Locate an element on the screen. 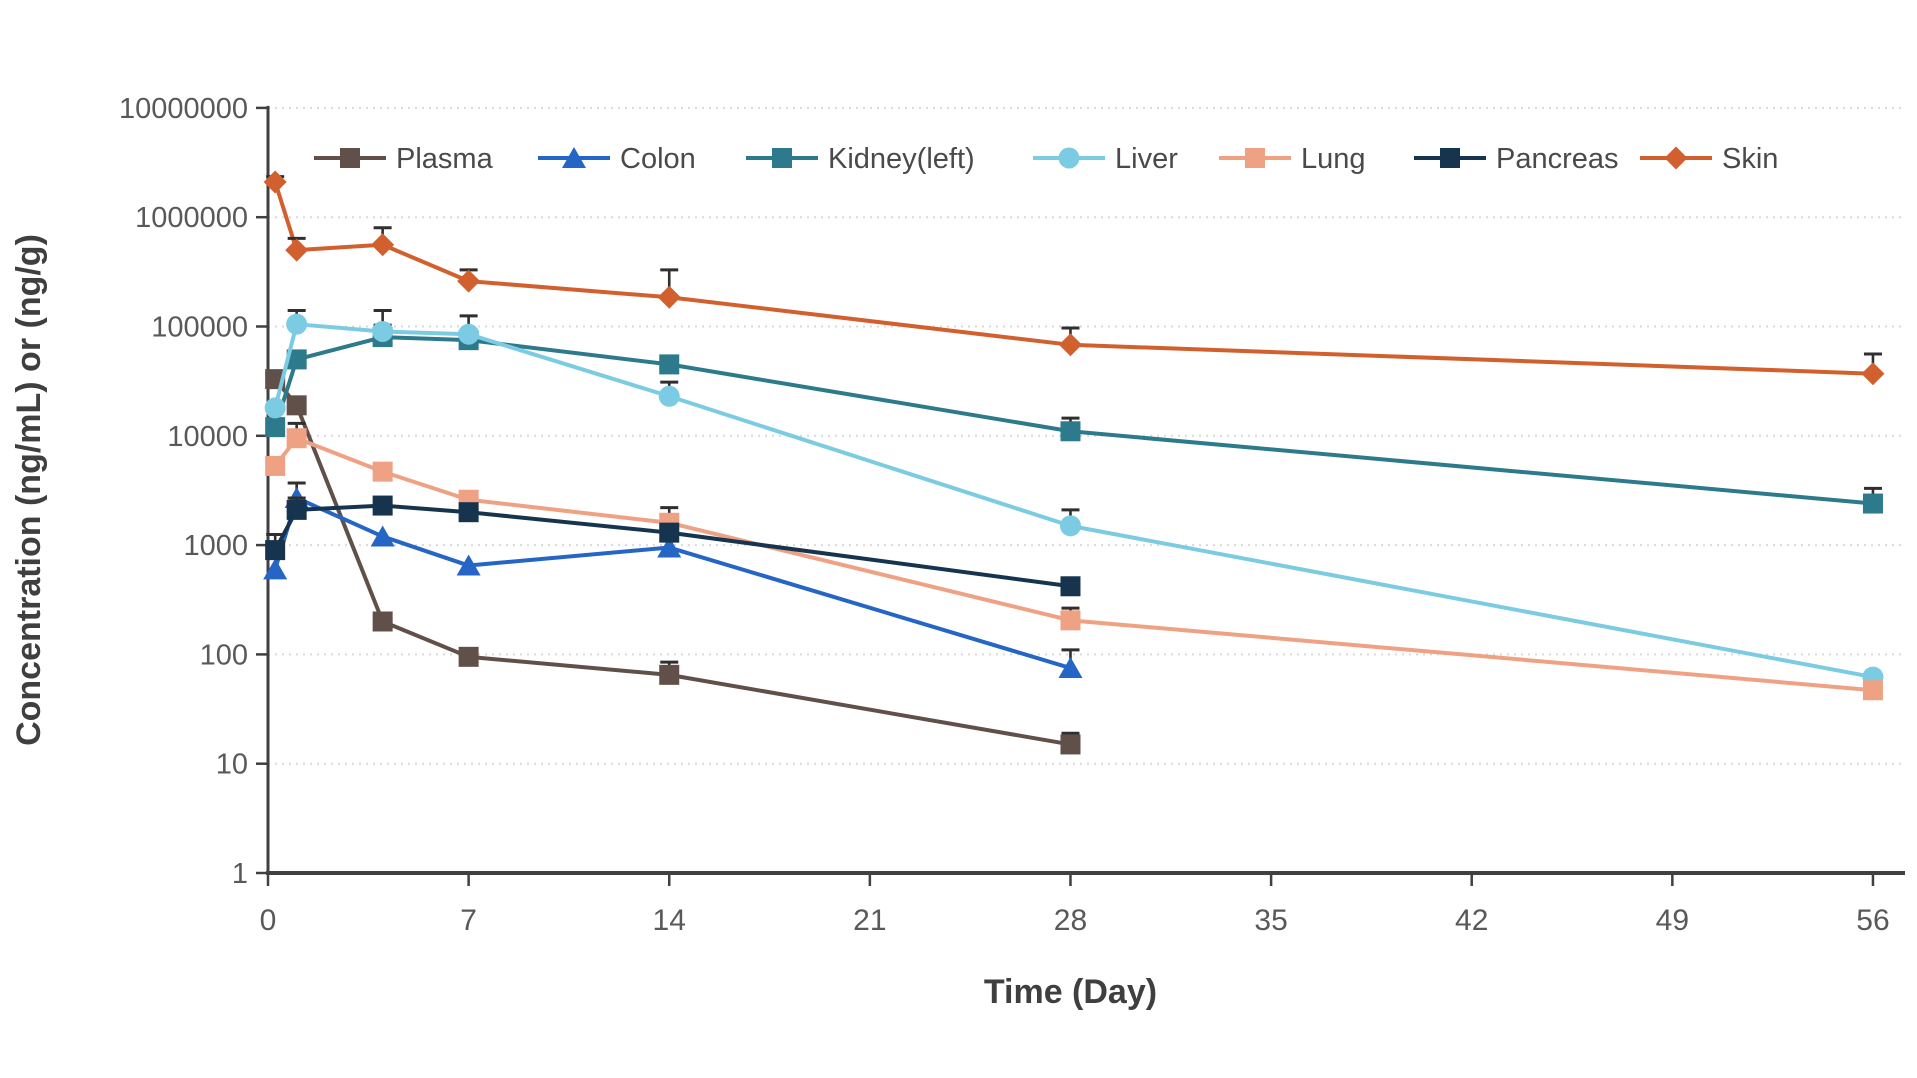 This screenshot has width=1917, height=1078. x-tick-label-0: 0 is located at coordinates (268, 920).